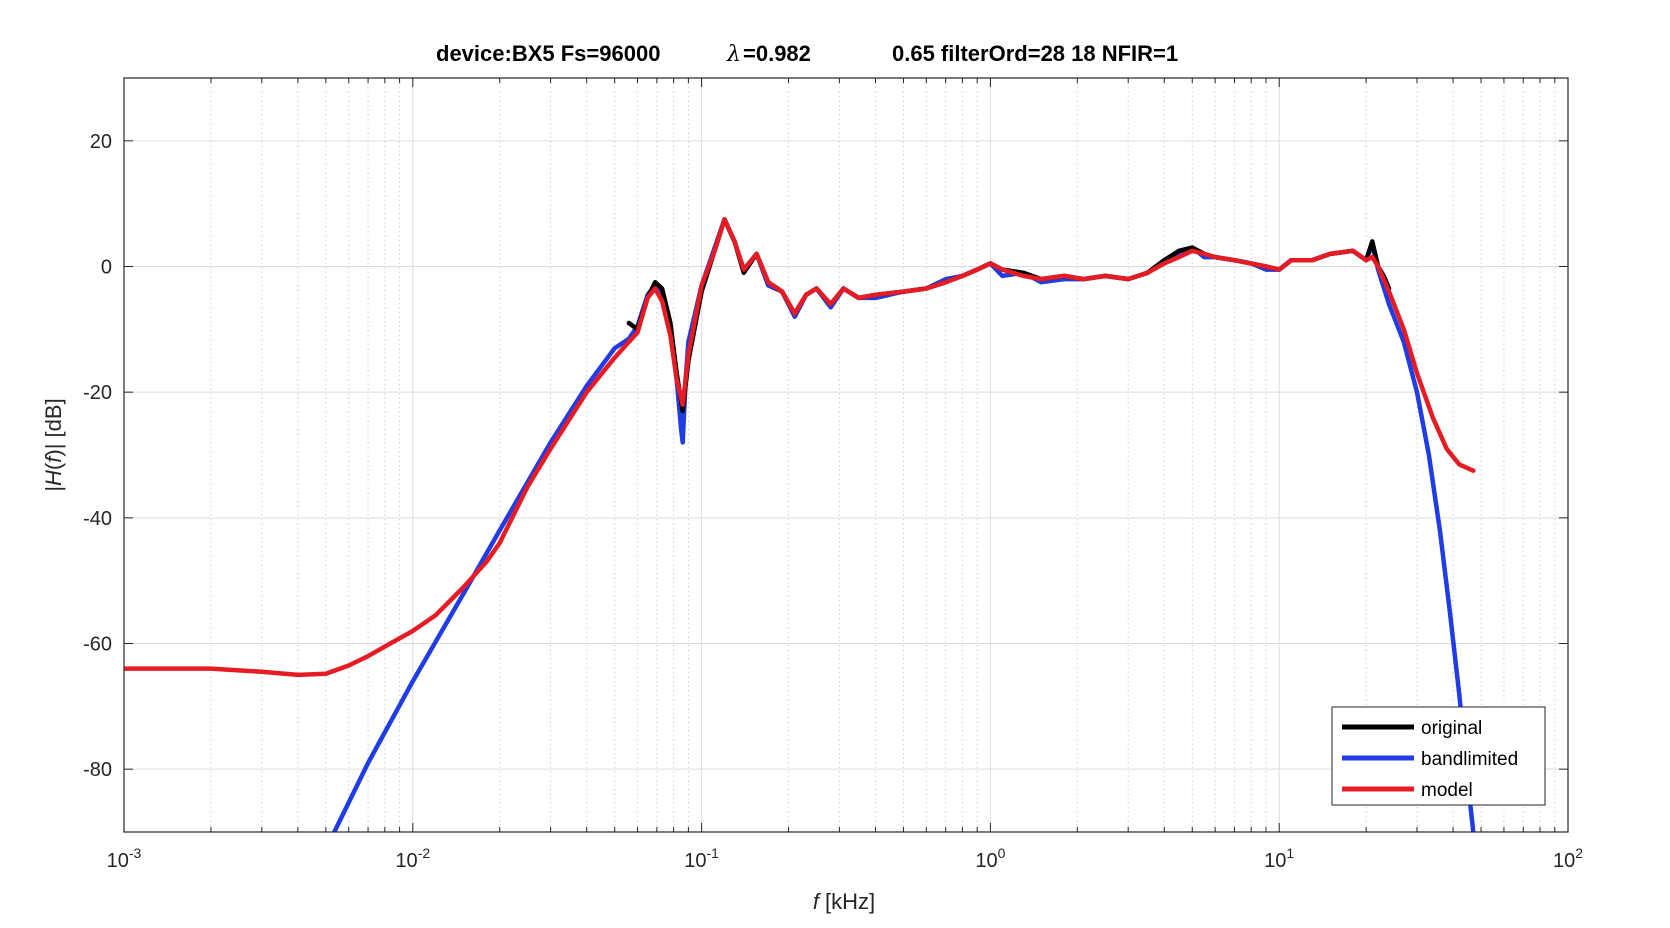  I want to click on x-tick-label: 10⁻², so click(412, 858).